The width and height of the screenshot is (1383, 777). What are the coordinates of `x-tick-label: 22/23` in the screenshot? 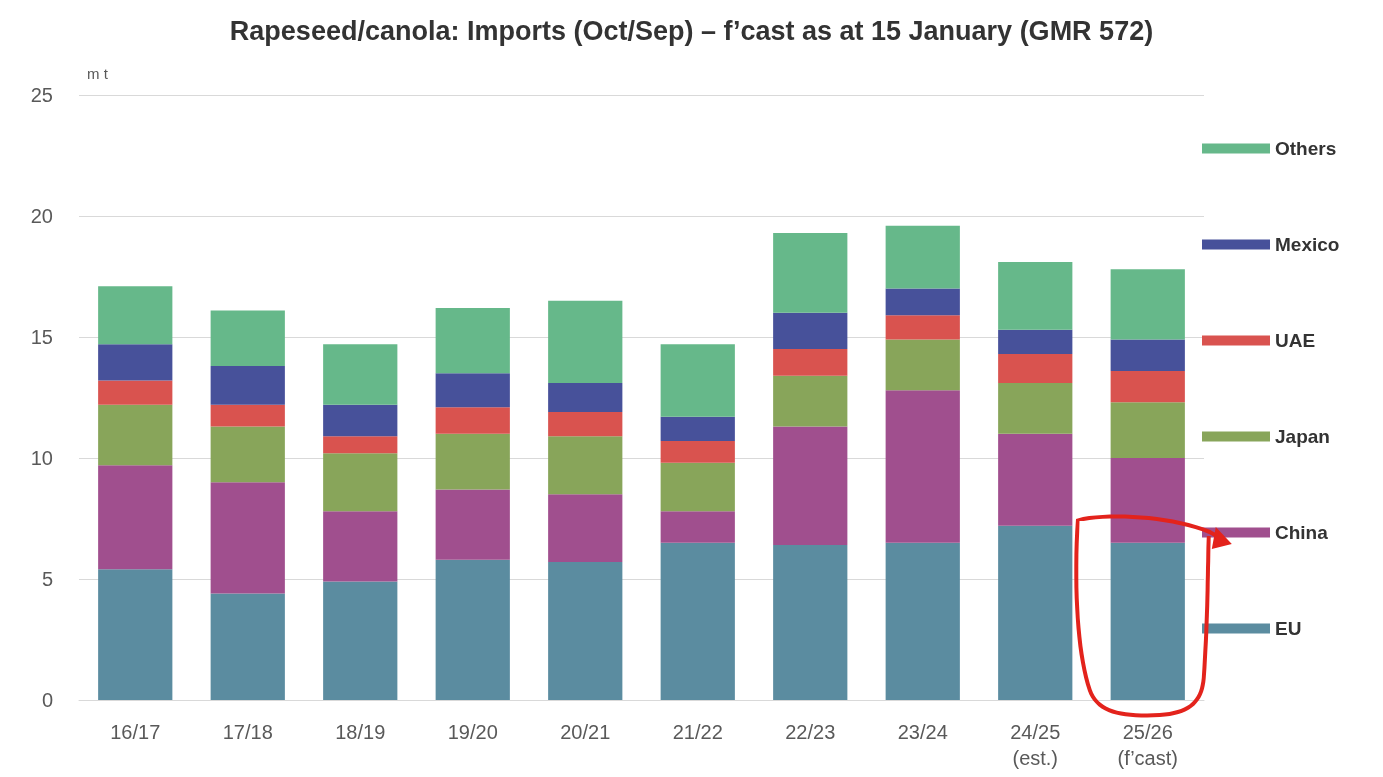 It's located at (810, 732).